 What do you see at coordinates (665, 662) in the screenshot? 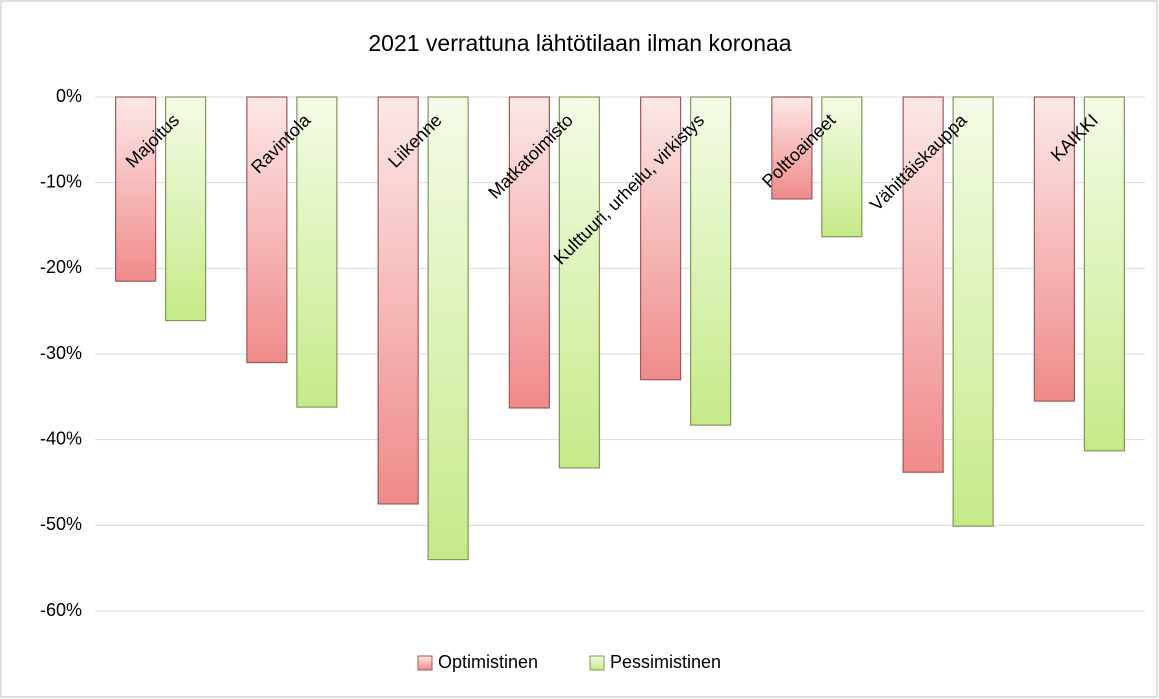
I see `legend-label: Pessimistinen` at bounding box center [665, 662].